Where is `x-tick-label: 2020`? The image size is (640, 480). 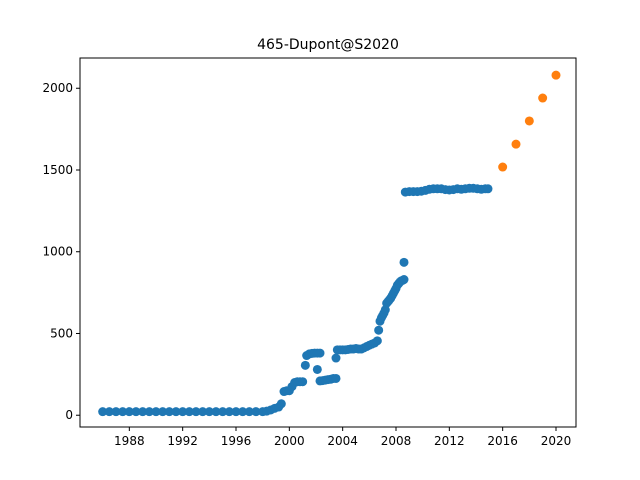 x-tick-label: 2020 is located at coordinates (556, 441).